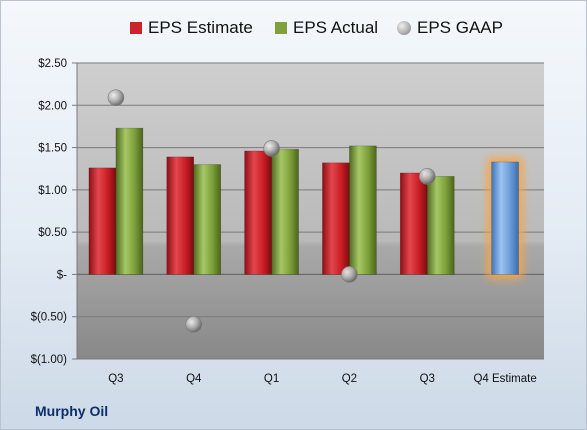 The width and height of the screenshot is (587, 430). What do you see at coordinates (136, 28) in the screenshot?
I see `legend-estimate-swatch` at bounding box center [136, 28].